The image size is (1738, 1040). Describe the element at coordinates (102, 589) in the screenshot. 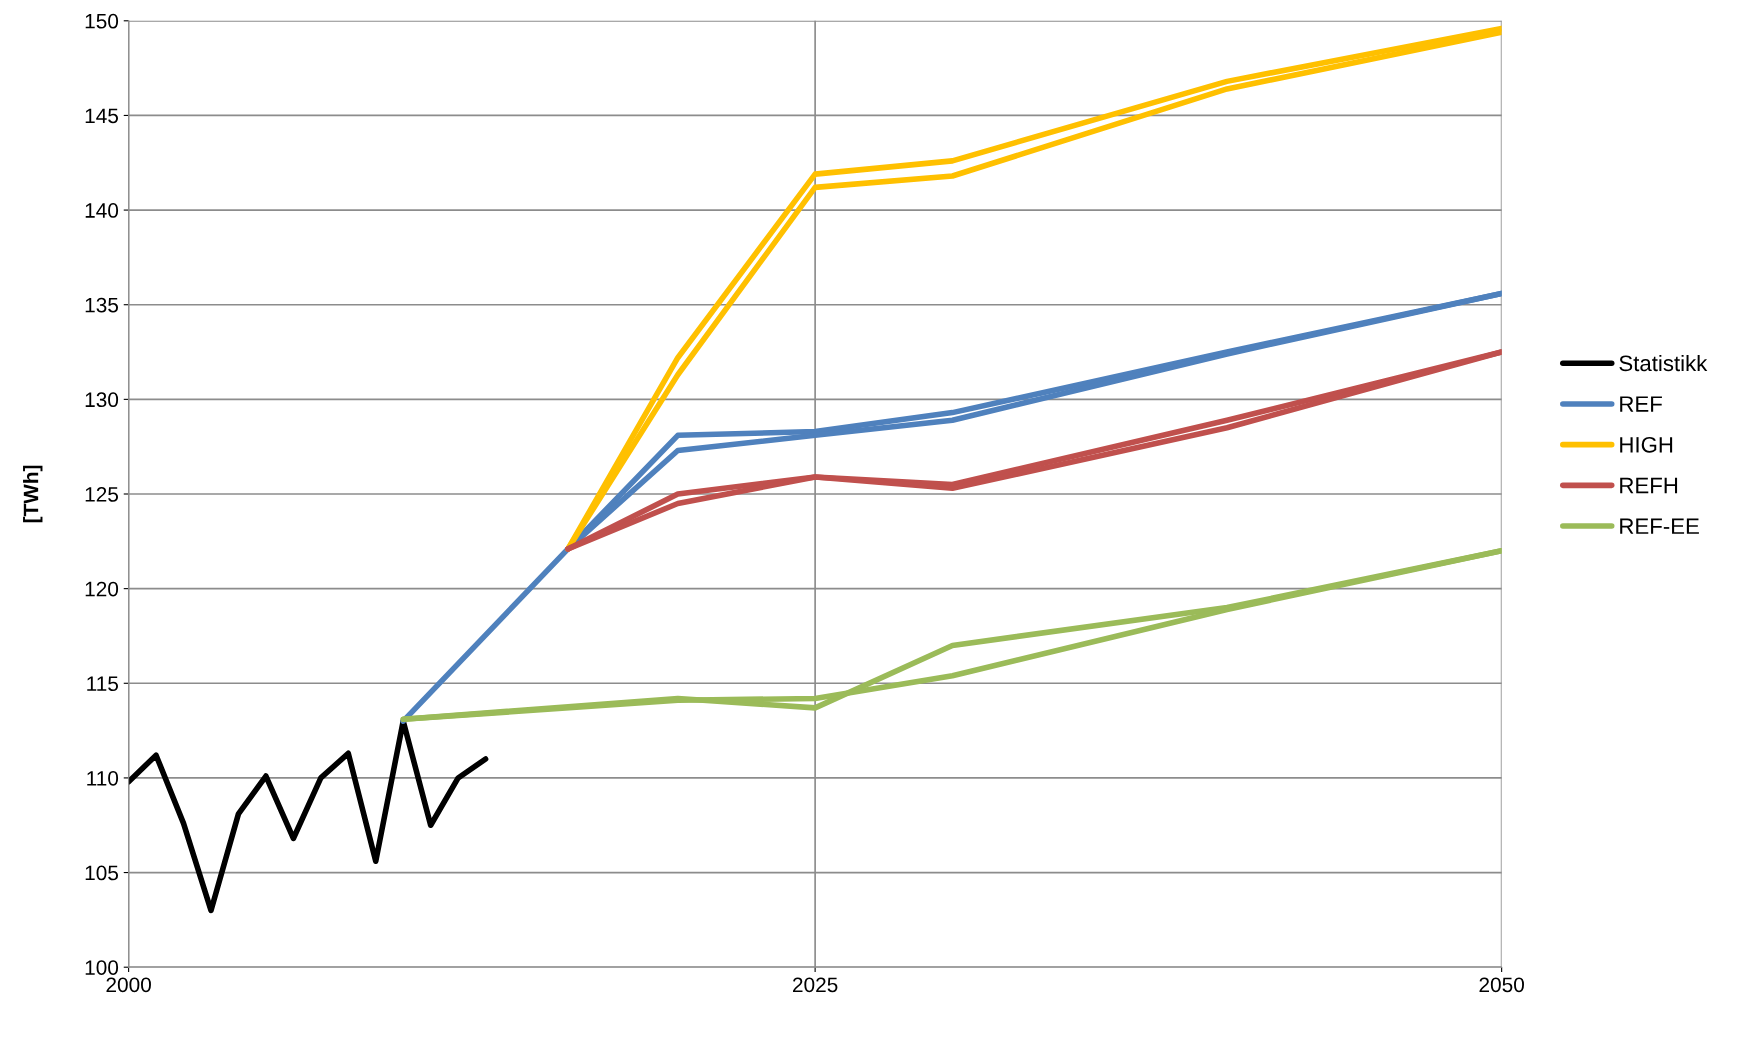

I see `y-tick-label: 120` at that location.